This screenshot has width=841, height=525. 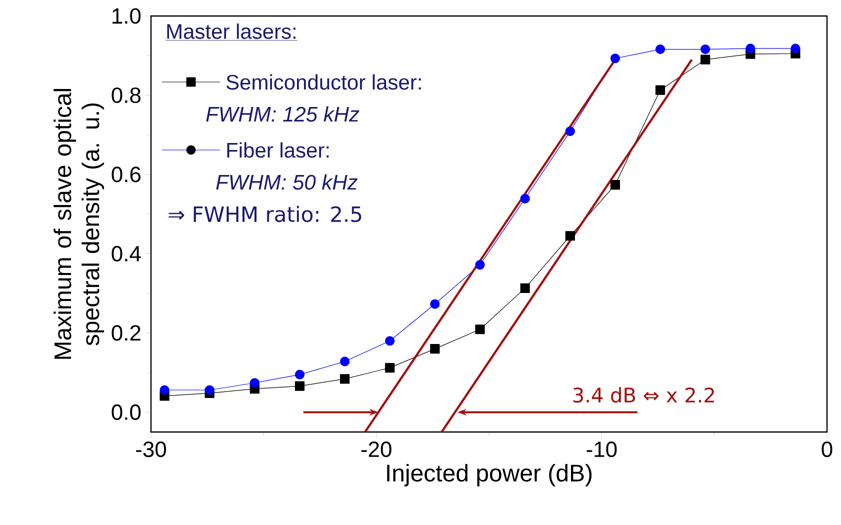 What do you see at coordinates (79, 223) in the screenshot?
I see `y-axis-title: Maximum of slave optical spectral density (a. u.)` at bounding box center [79, 223].